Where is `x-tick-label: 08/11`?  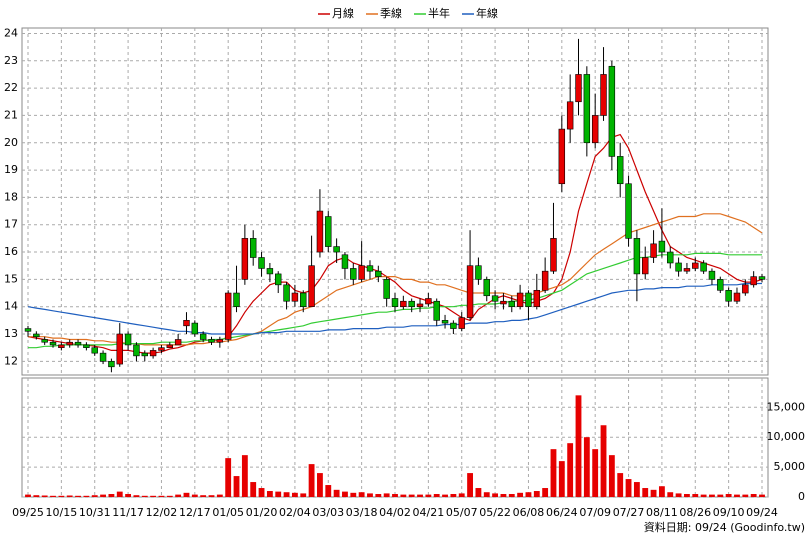 x-tick-label: 08/11 is located at coordinates (662, 512).